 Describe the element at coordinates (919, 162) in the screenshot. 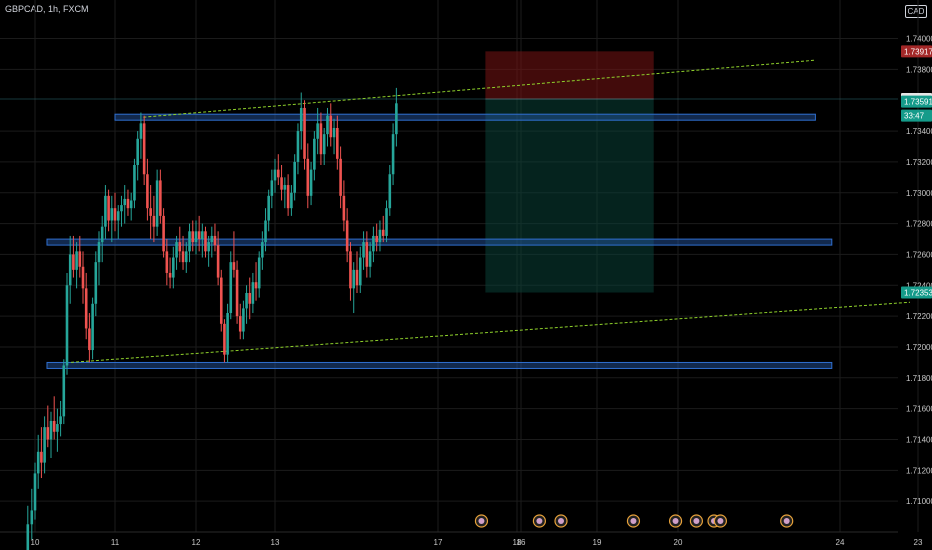

I see `price-tick-label: 1.73200` at that location.